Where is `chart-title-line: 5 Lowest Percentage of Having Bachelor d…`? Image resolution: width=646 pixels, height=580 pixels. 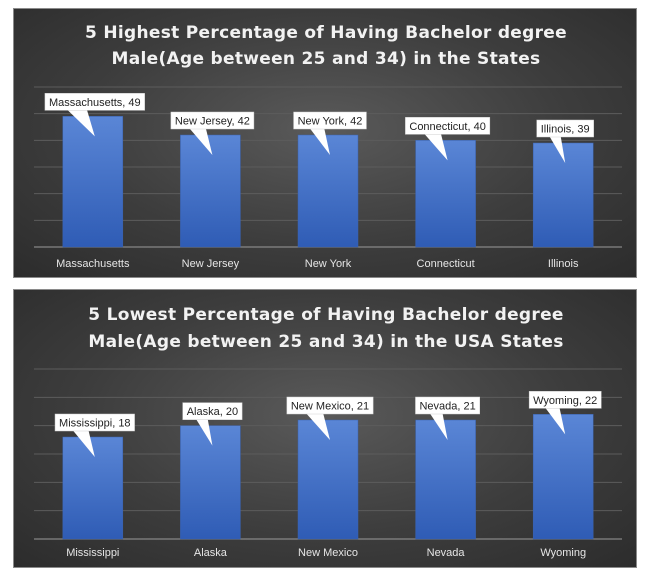 chart-title-line: 5 Lowest Percentage of Having Bachelor d… is located at coordinates (326, 315).